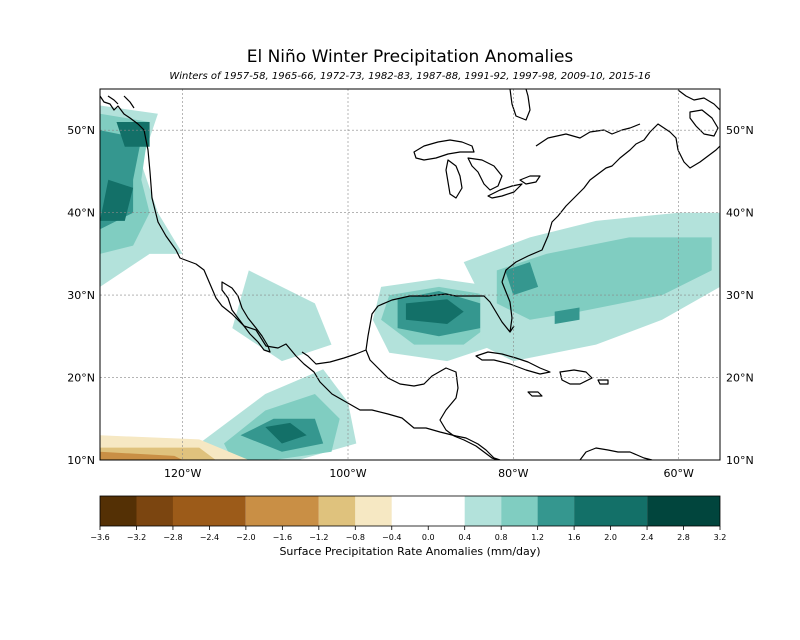  I want to click on lat-tick-label-right: 30°N, so click(740, 295).